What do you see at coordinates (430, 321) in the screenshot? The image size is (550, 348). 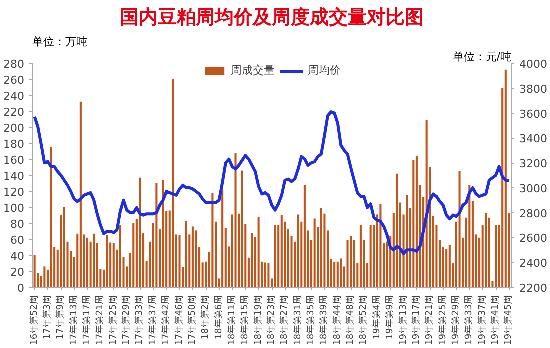 I see `x-tick-label: 19年第21周` at bounding box center [430, 321].